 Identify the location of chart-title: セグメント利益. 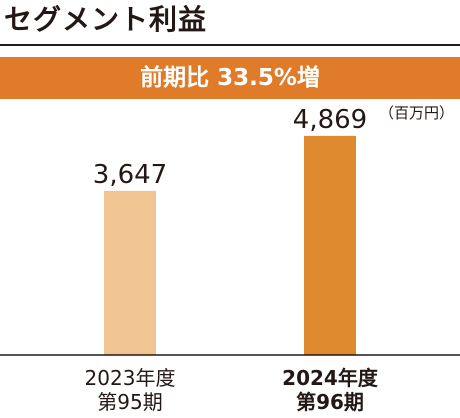
(106, 19).